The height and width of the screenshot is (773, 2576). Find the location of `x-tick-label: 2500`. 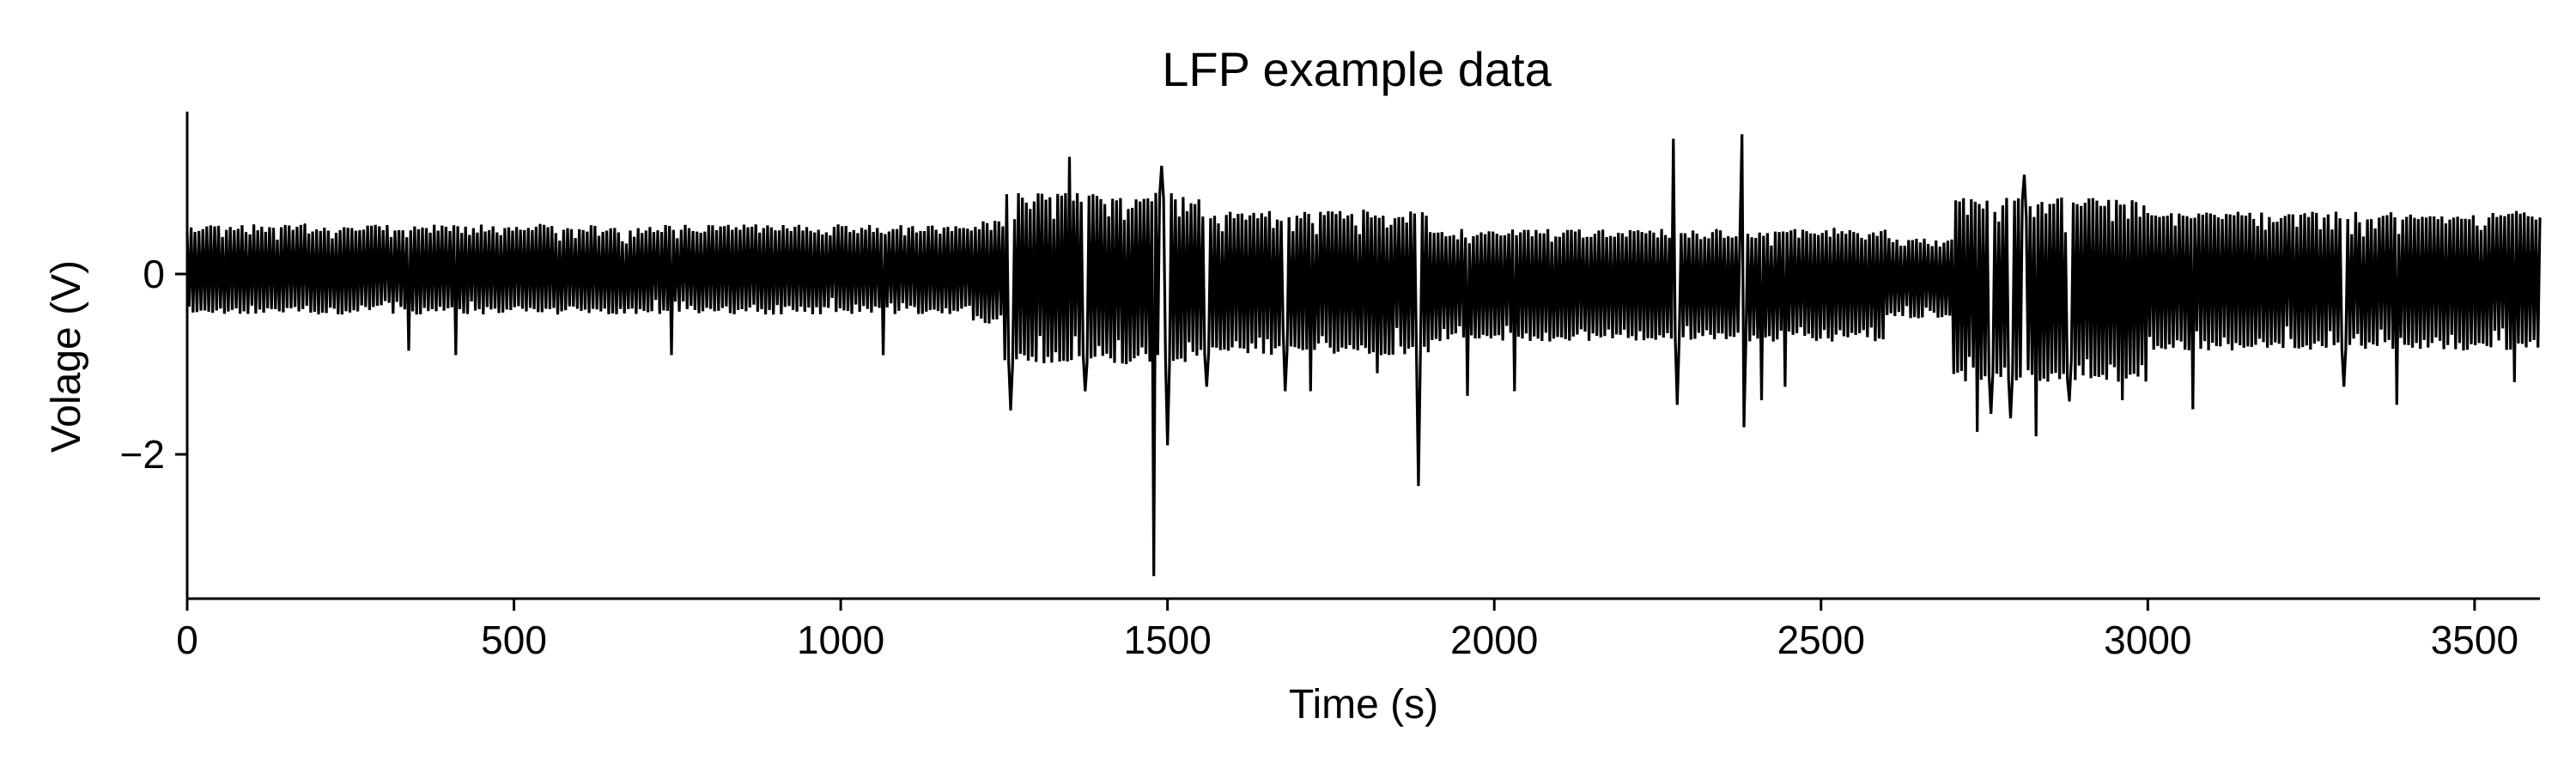

x-tick-label: 2500 is located at coordinates (1821, 640).